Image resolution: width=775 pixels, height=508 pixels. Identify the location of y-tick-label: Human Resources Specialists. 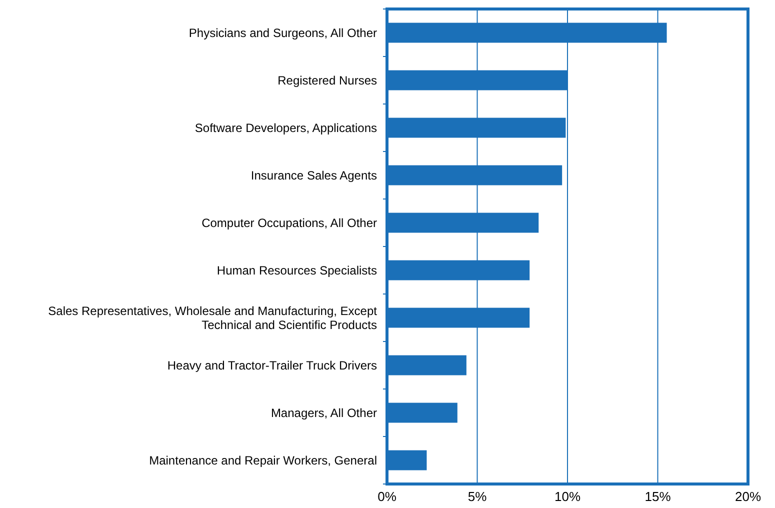
(296, 270).